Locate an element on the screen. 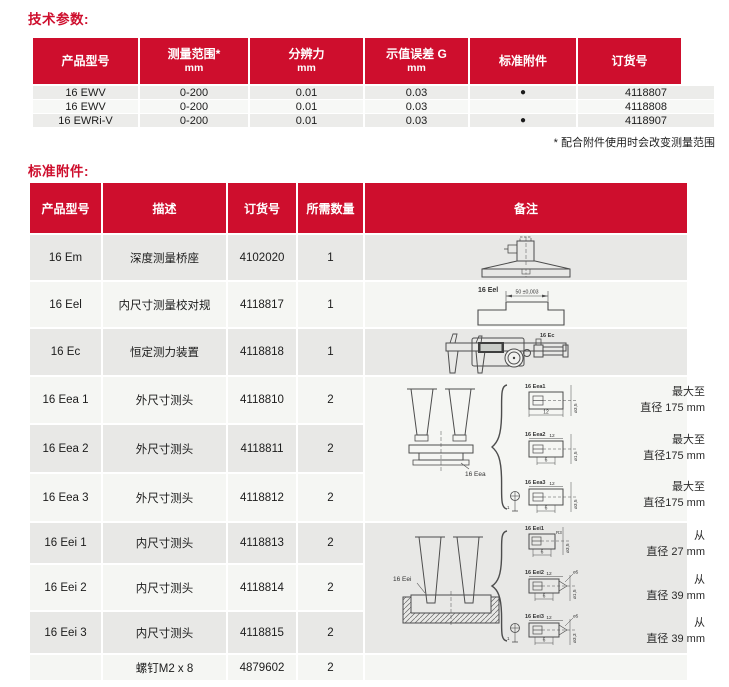  header-label: 订货号 is located at coordinates (629, 60).